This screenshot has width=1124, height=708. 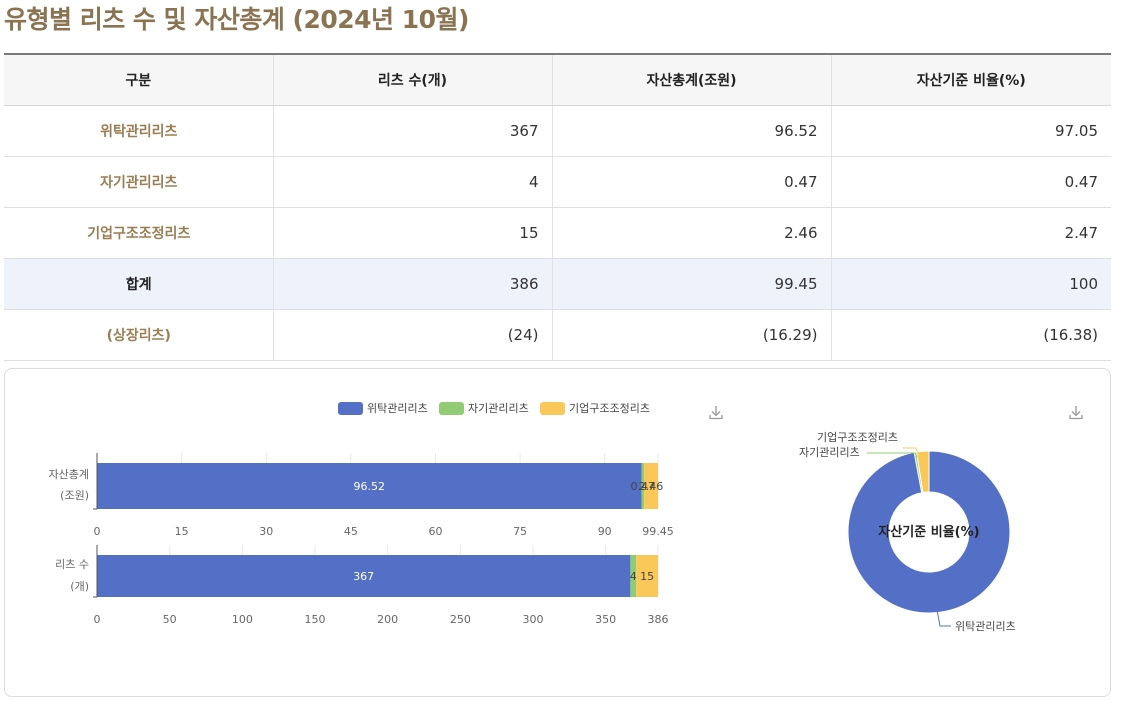 I want to click on data-label: 2.46, so click(x=651, y=486).